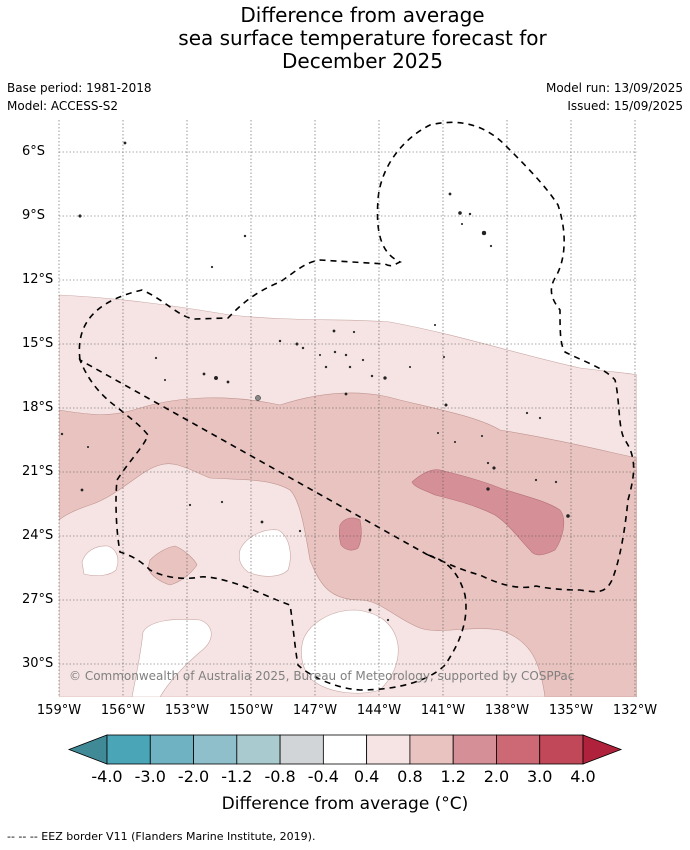  Describe the element at coordinates (614, 88) in the screenshot. I see `model-run: Model run: 13/09/2025` at that location.